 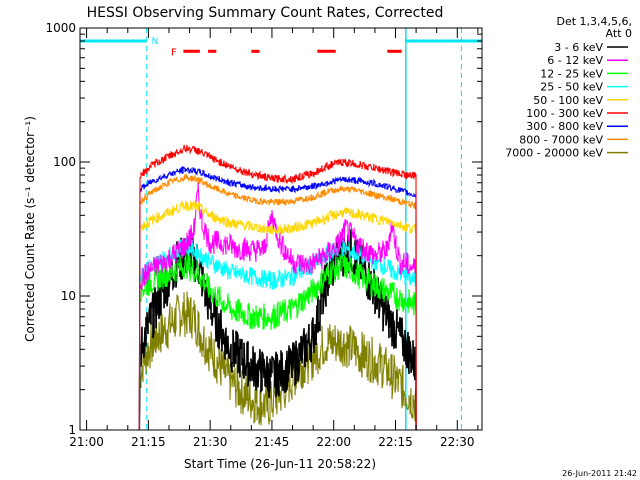 I want to click on x-tick-label: 21:15, so click(x=148, y=442).